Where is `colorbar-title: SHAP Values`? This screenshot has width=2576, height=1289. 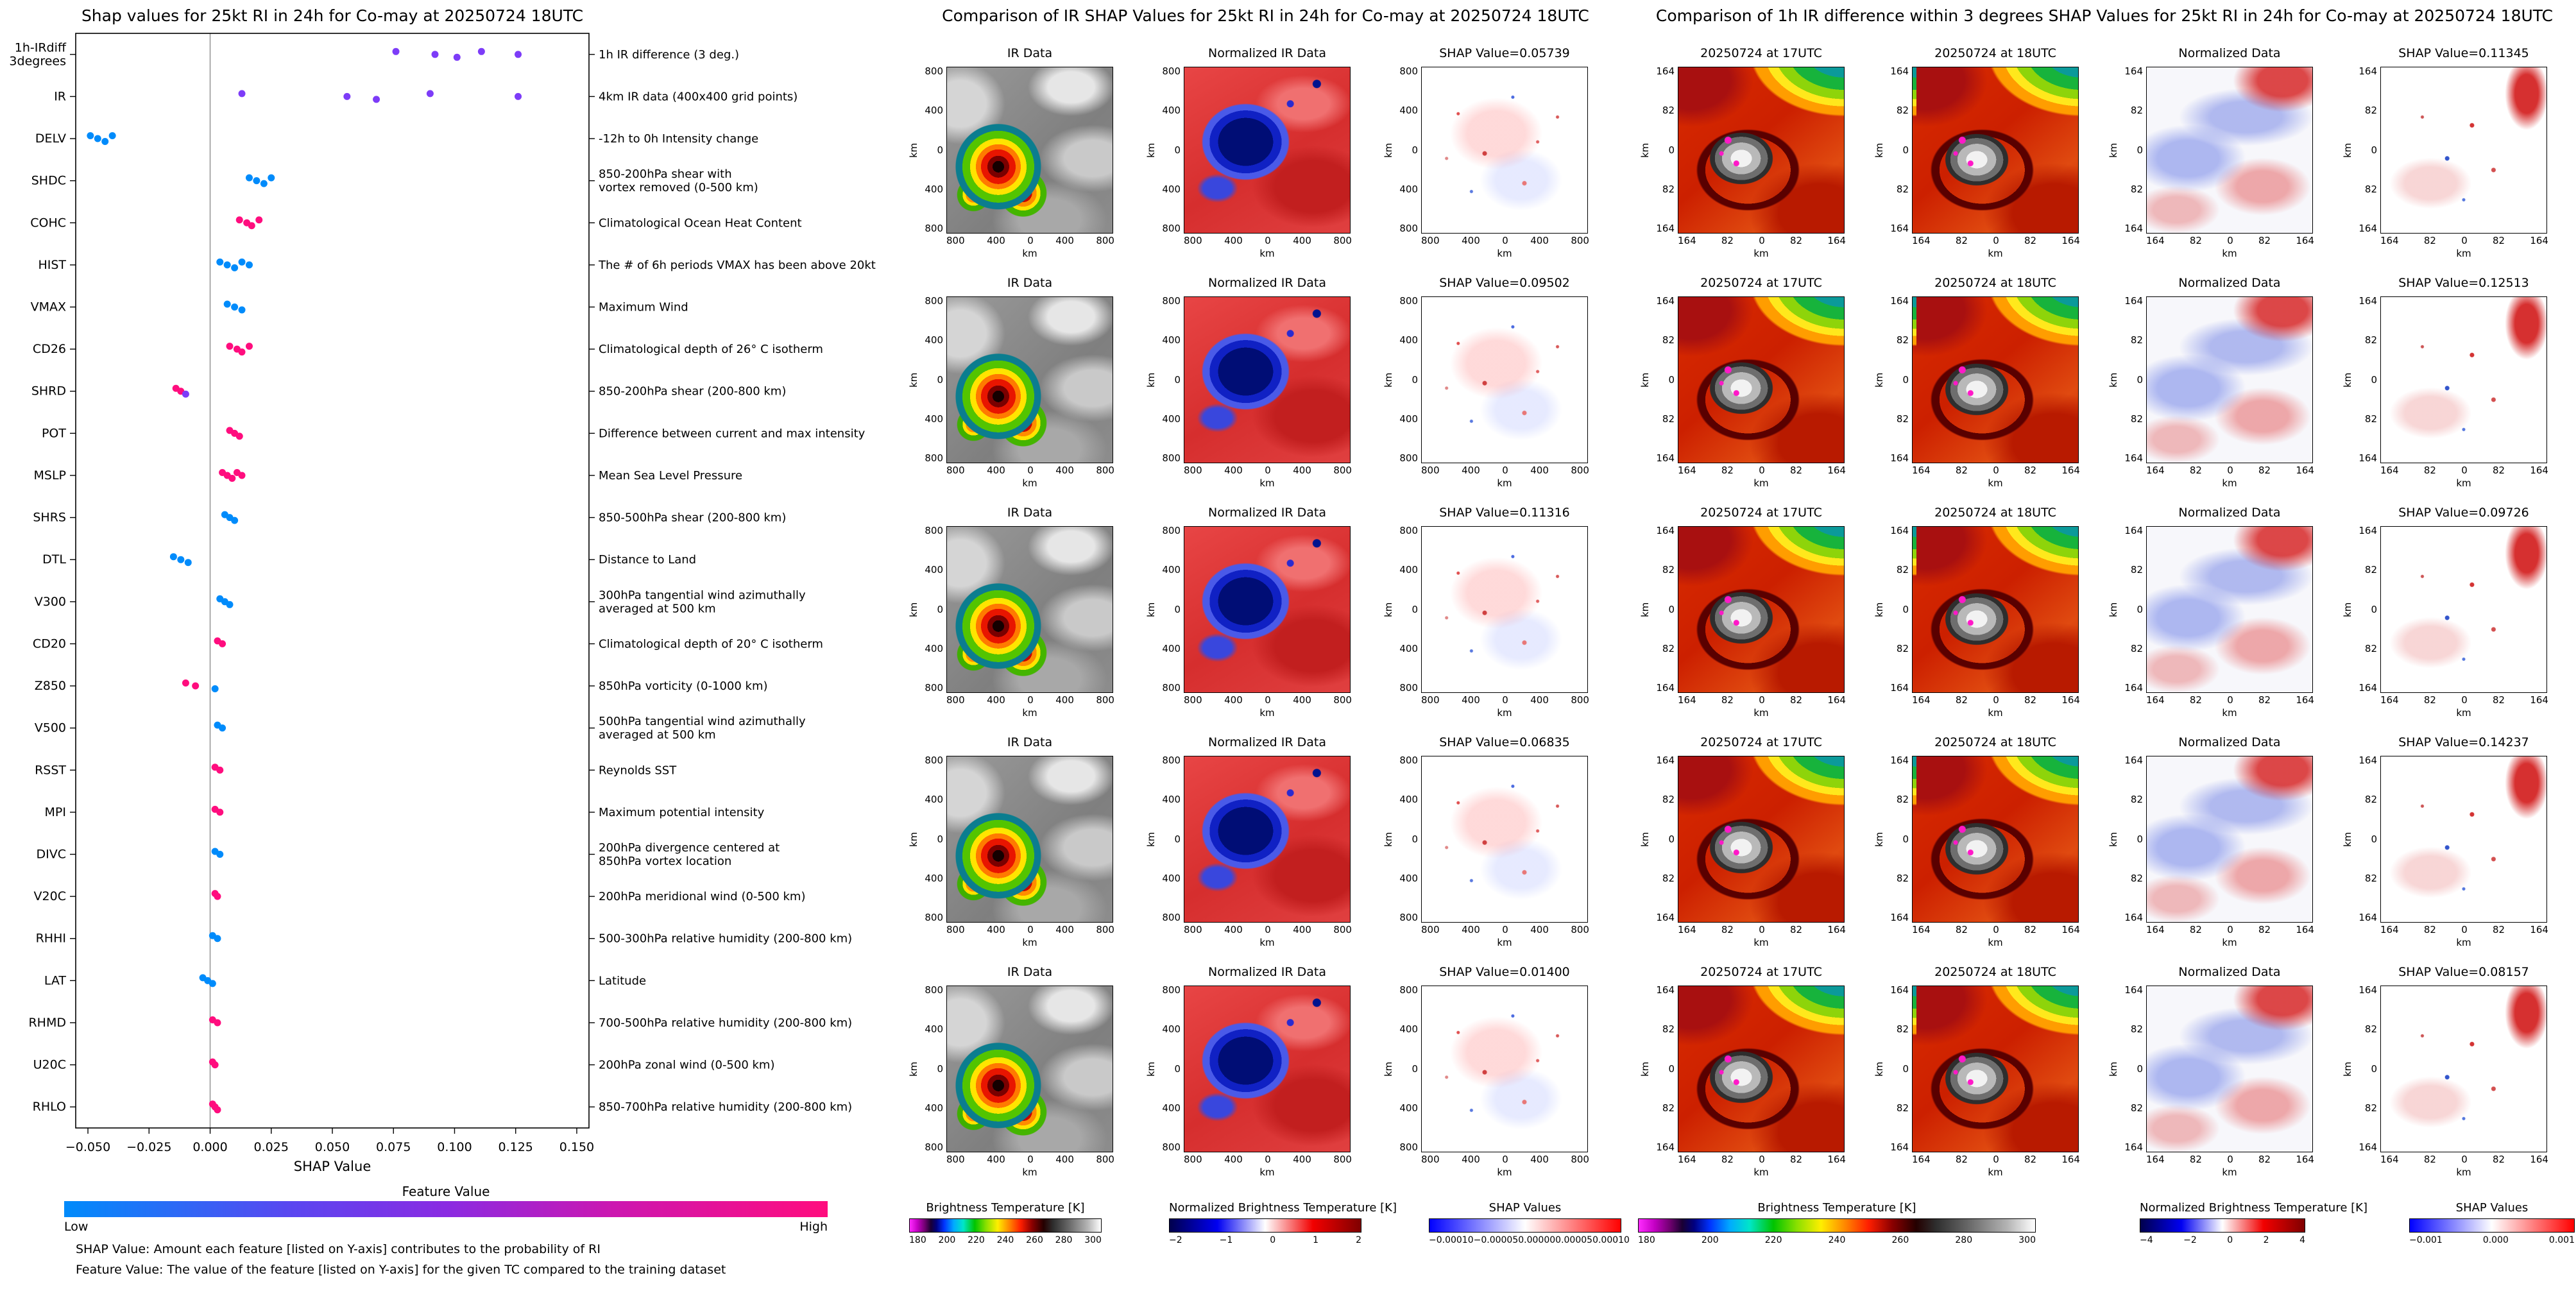
colorbar-title: SHAP Values is located at coordinates (1525, 1208).